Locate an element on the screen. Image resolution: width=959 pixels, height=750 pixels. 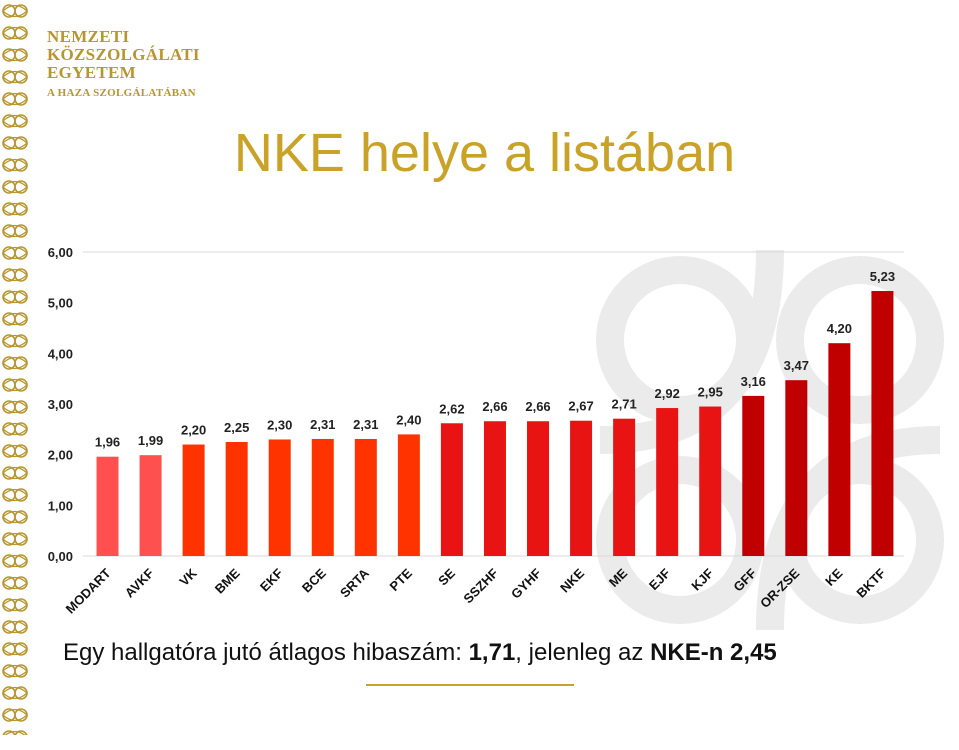
x-tick-label: SRTA is located at coordinates (354, 582).